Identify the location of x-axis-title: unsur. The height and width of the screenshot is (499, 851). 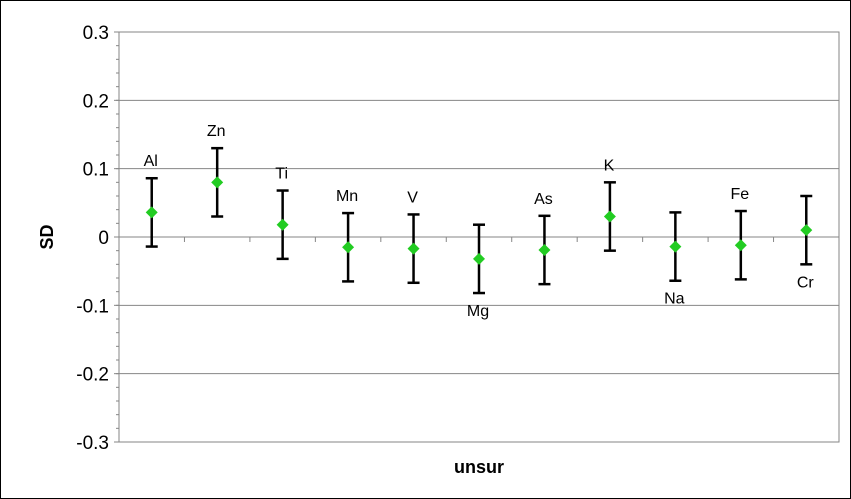
(479, 467).